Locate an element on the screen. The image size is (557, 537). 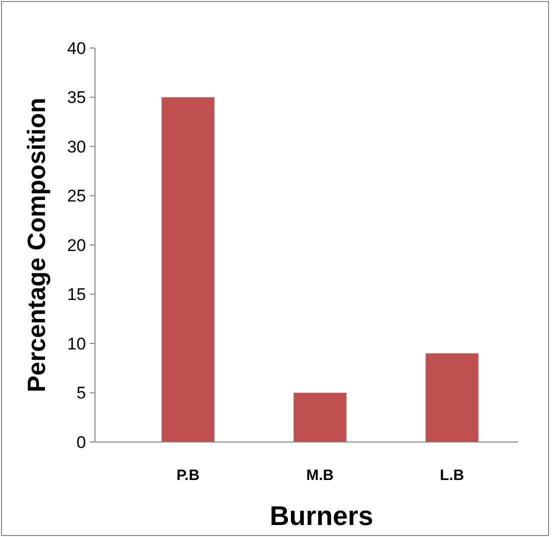
y-tick-label: 15 is located at coordinates (76, 294).